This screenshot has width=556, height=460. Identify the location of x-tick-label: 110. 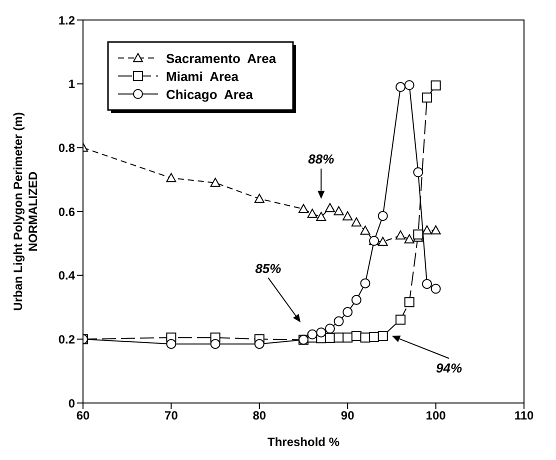
(524, 415).